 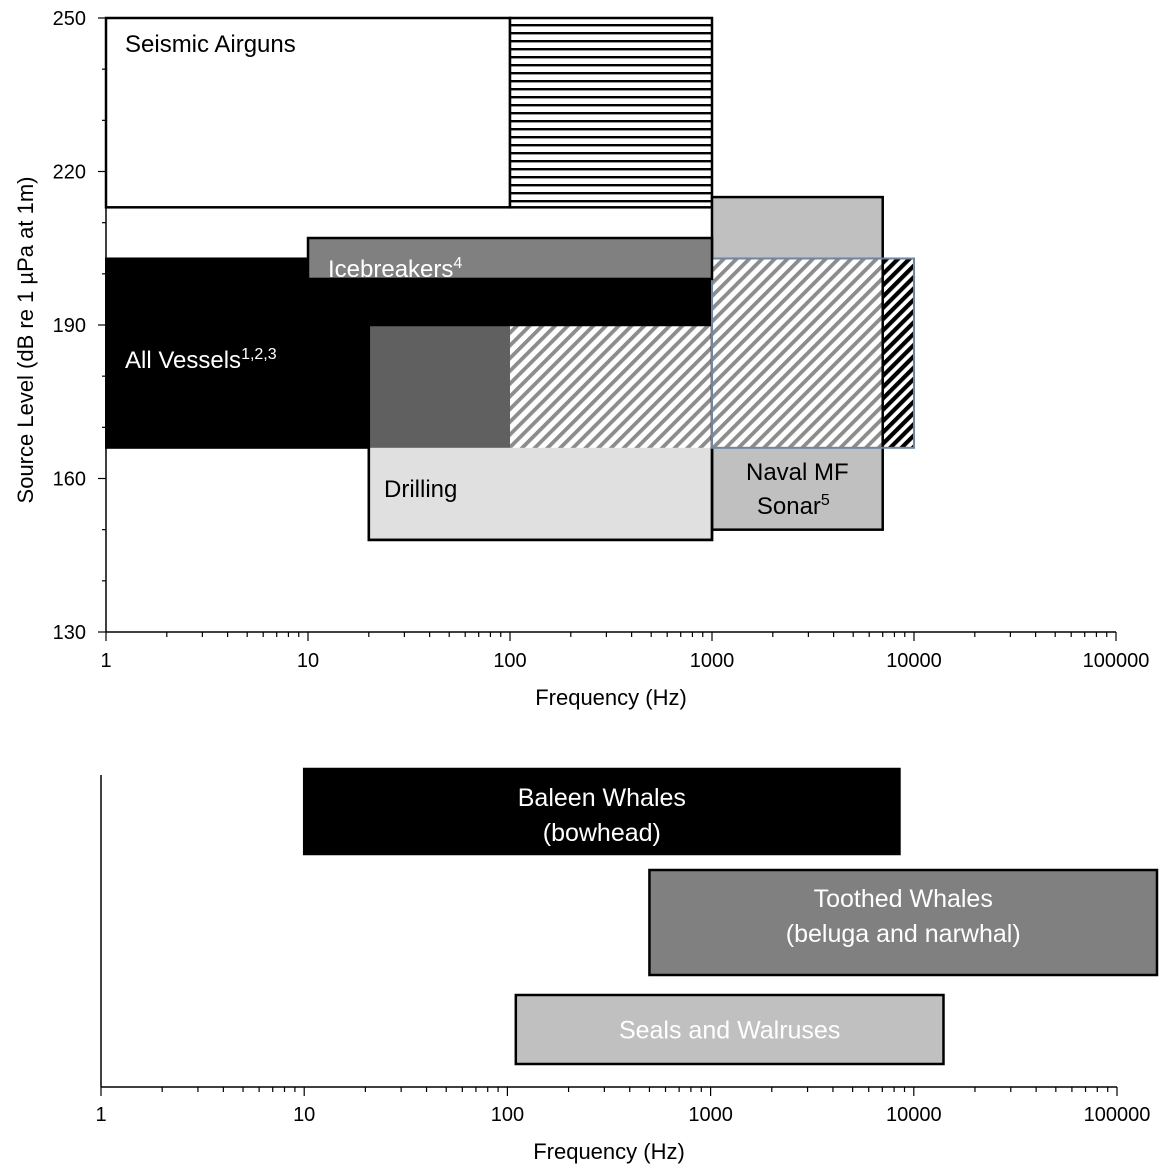 What do you see at coordinates (507, 1115) in the screenshot?
I see `bottom-x-tick-label: 100` at bounding box center [507, 1115].